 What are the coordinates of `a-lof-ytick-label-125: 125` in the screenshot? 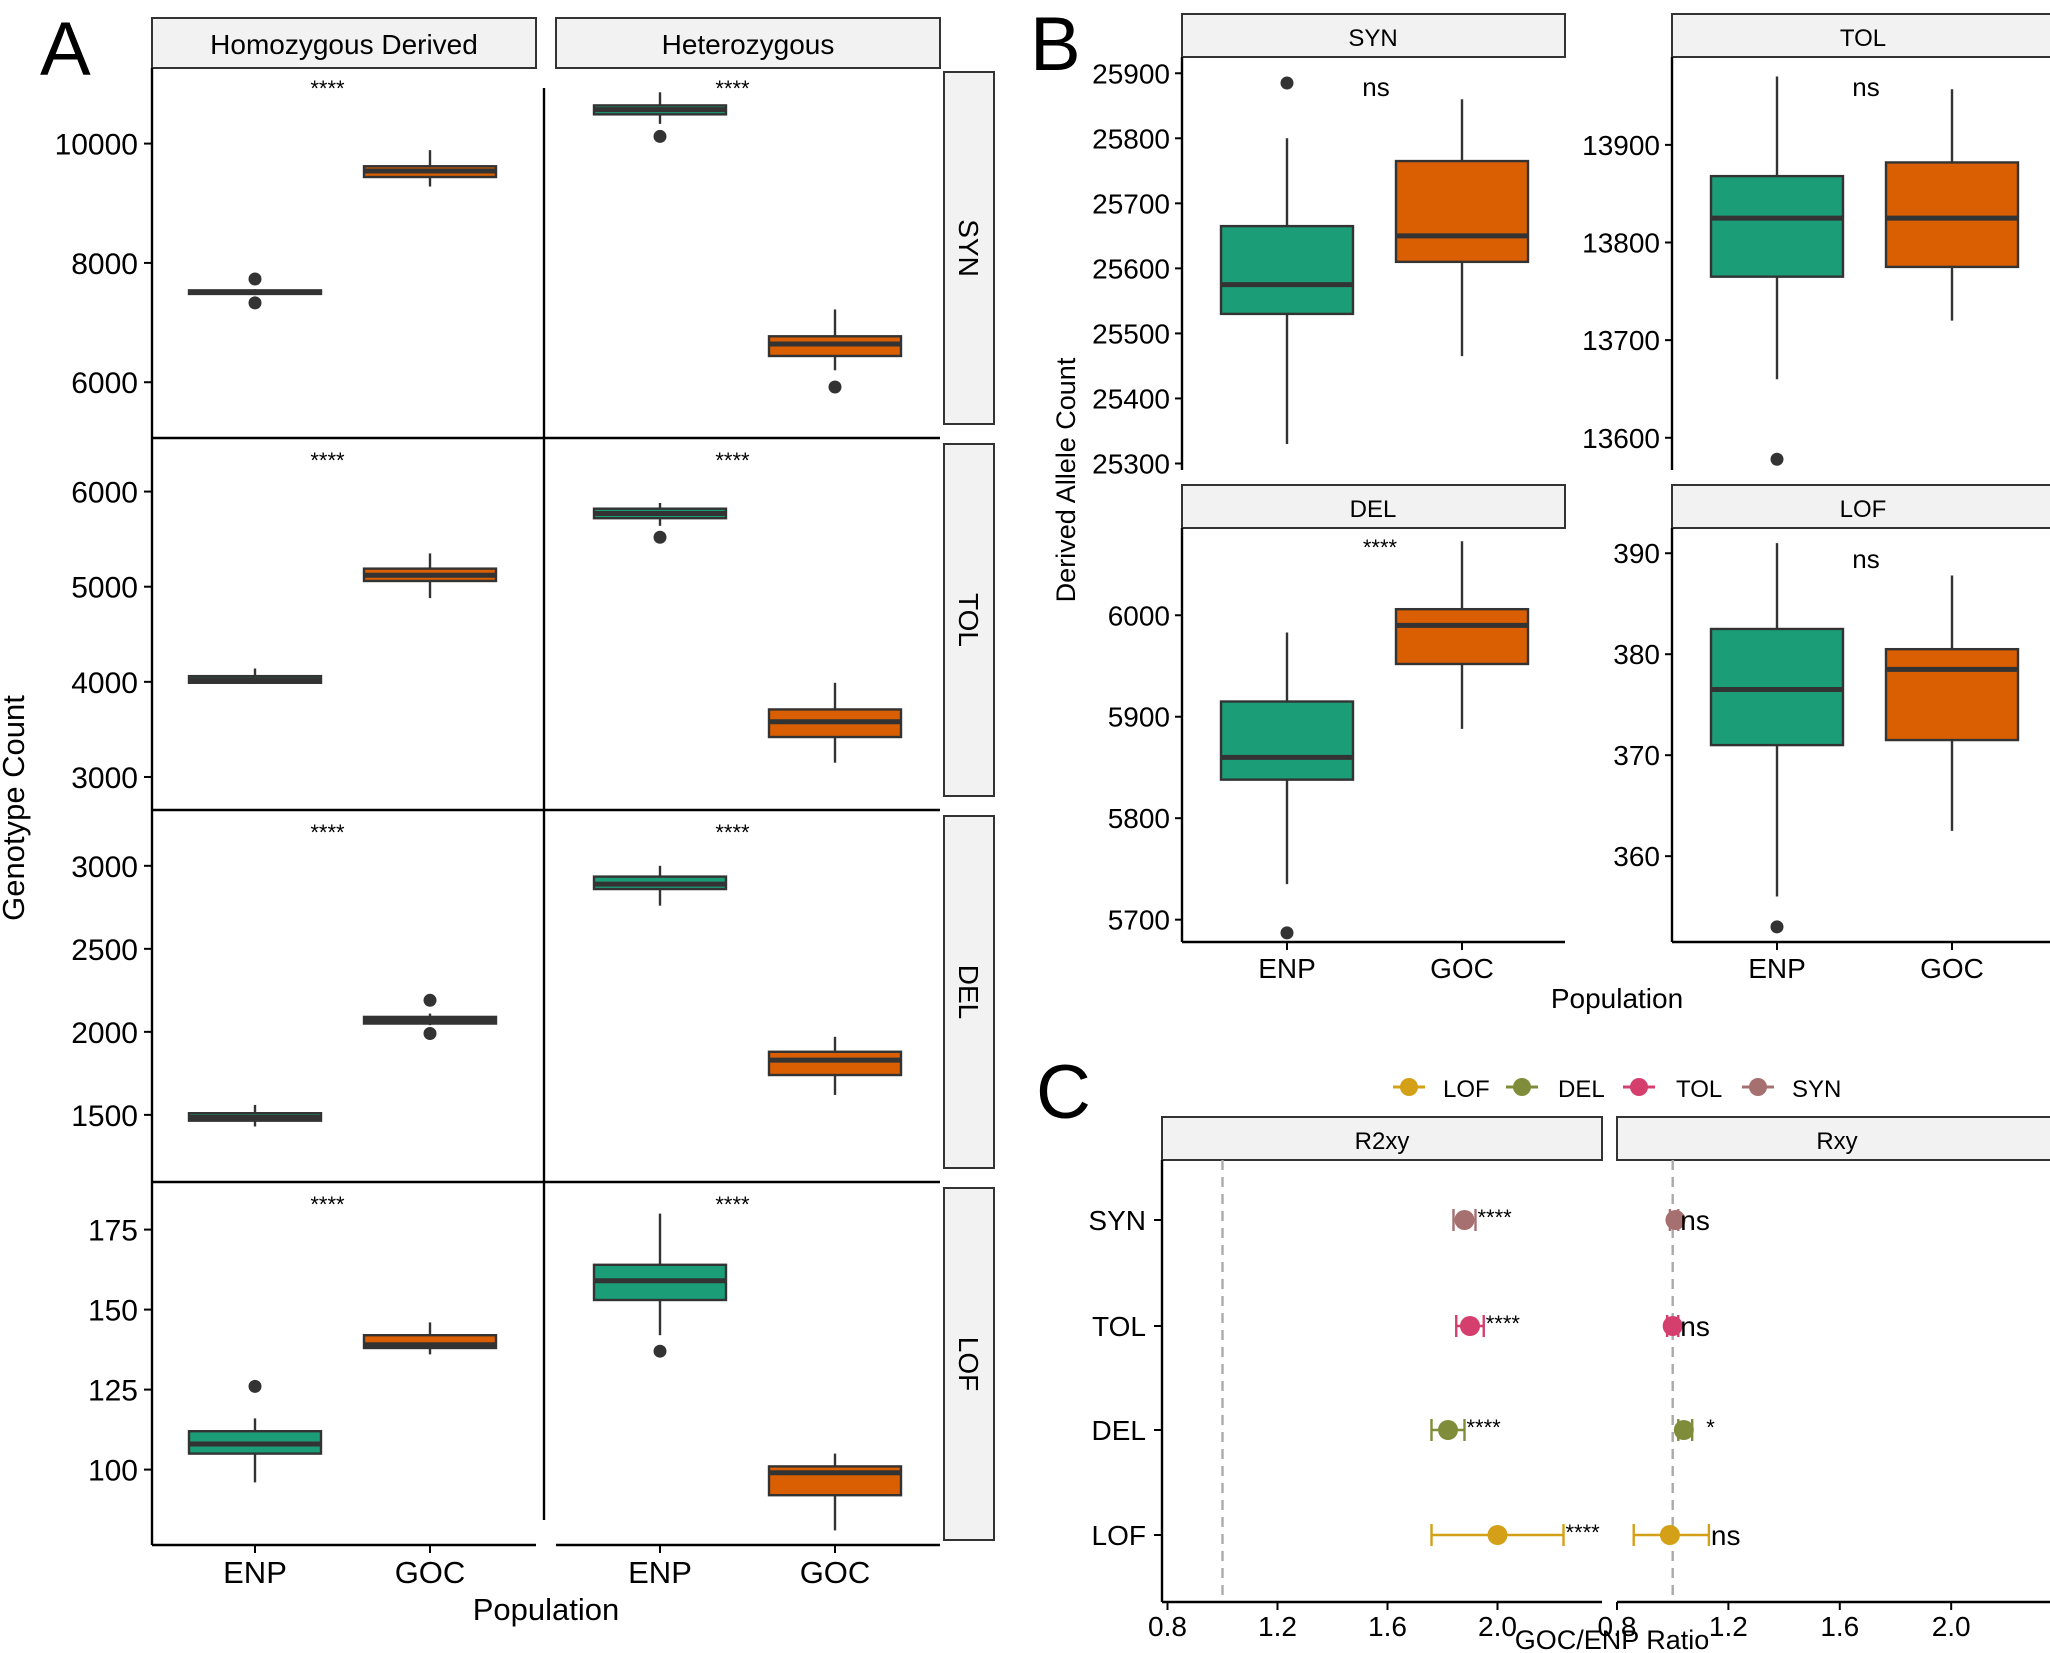 It's located at (113, 1391).